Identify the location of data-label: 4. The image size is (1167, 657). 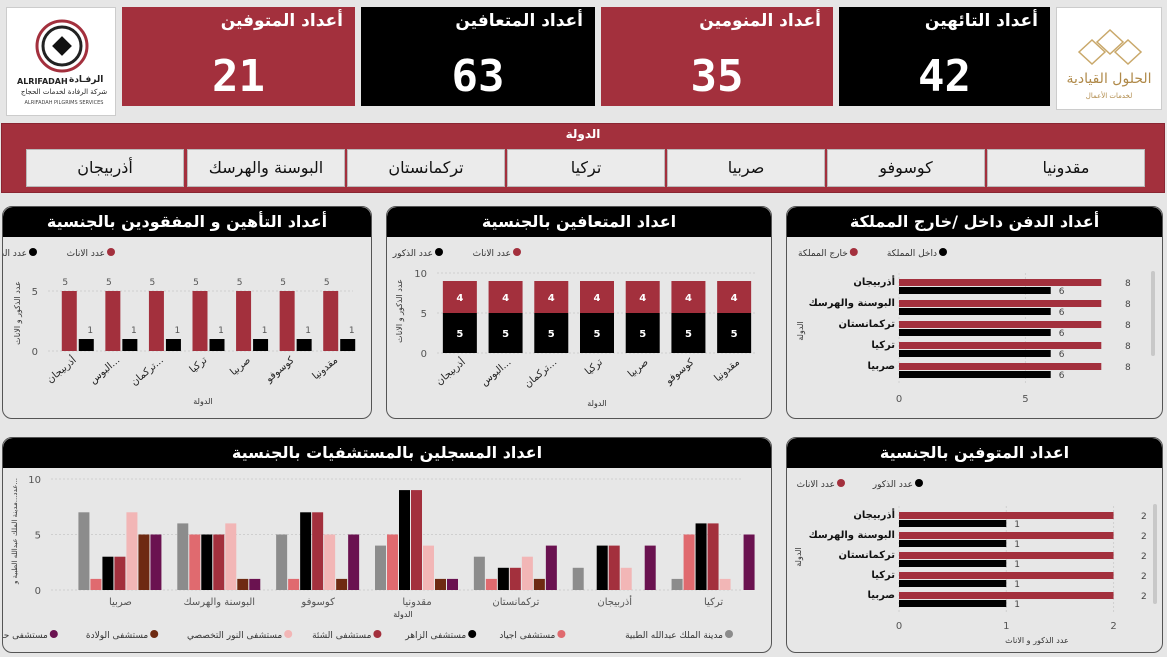
(597, 298).